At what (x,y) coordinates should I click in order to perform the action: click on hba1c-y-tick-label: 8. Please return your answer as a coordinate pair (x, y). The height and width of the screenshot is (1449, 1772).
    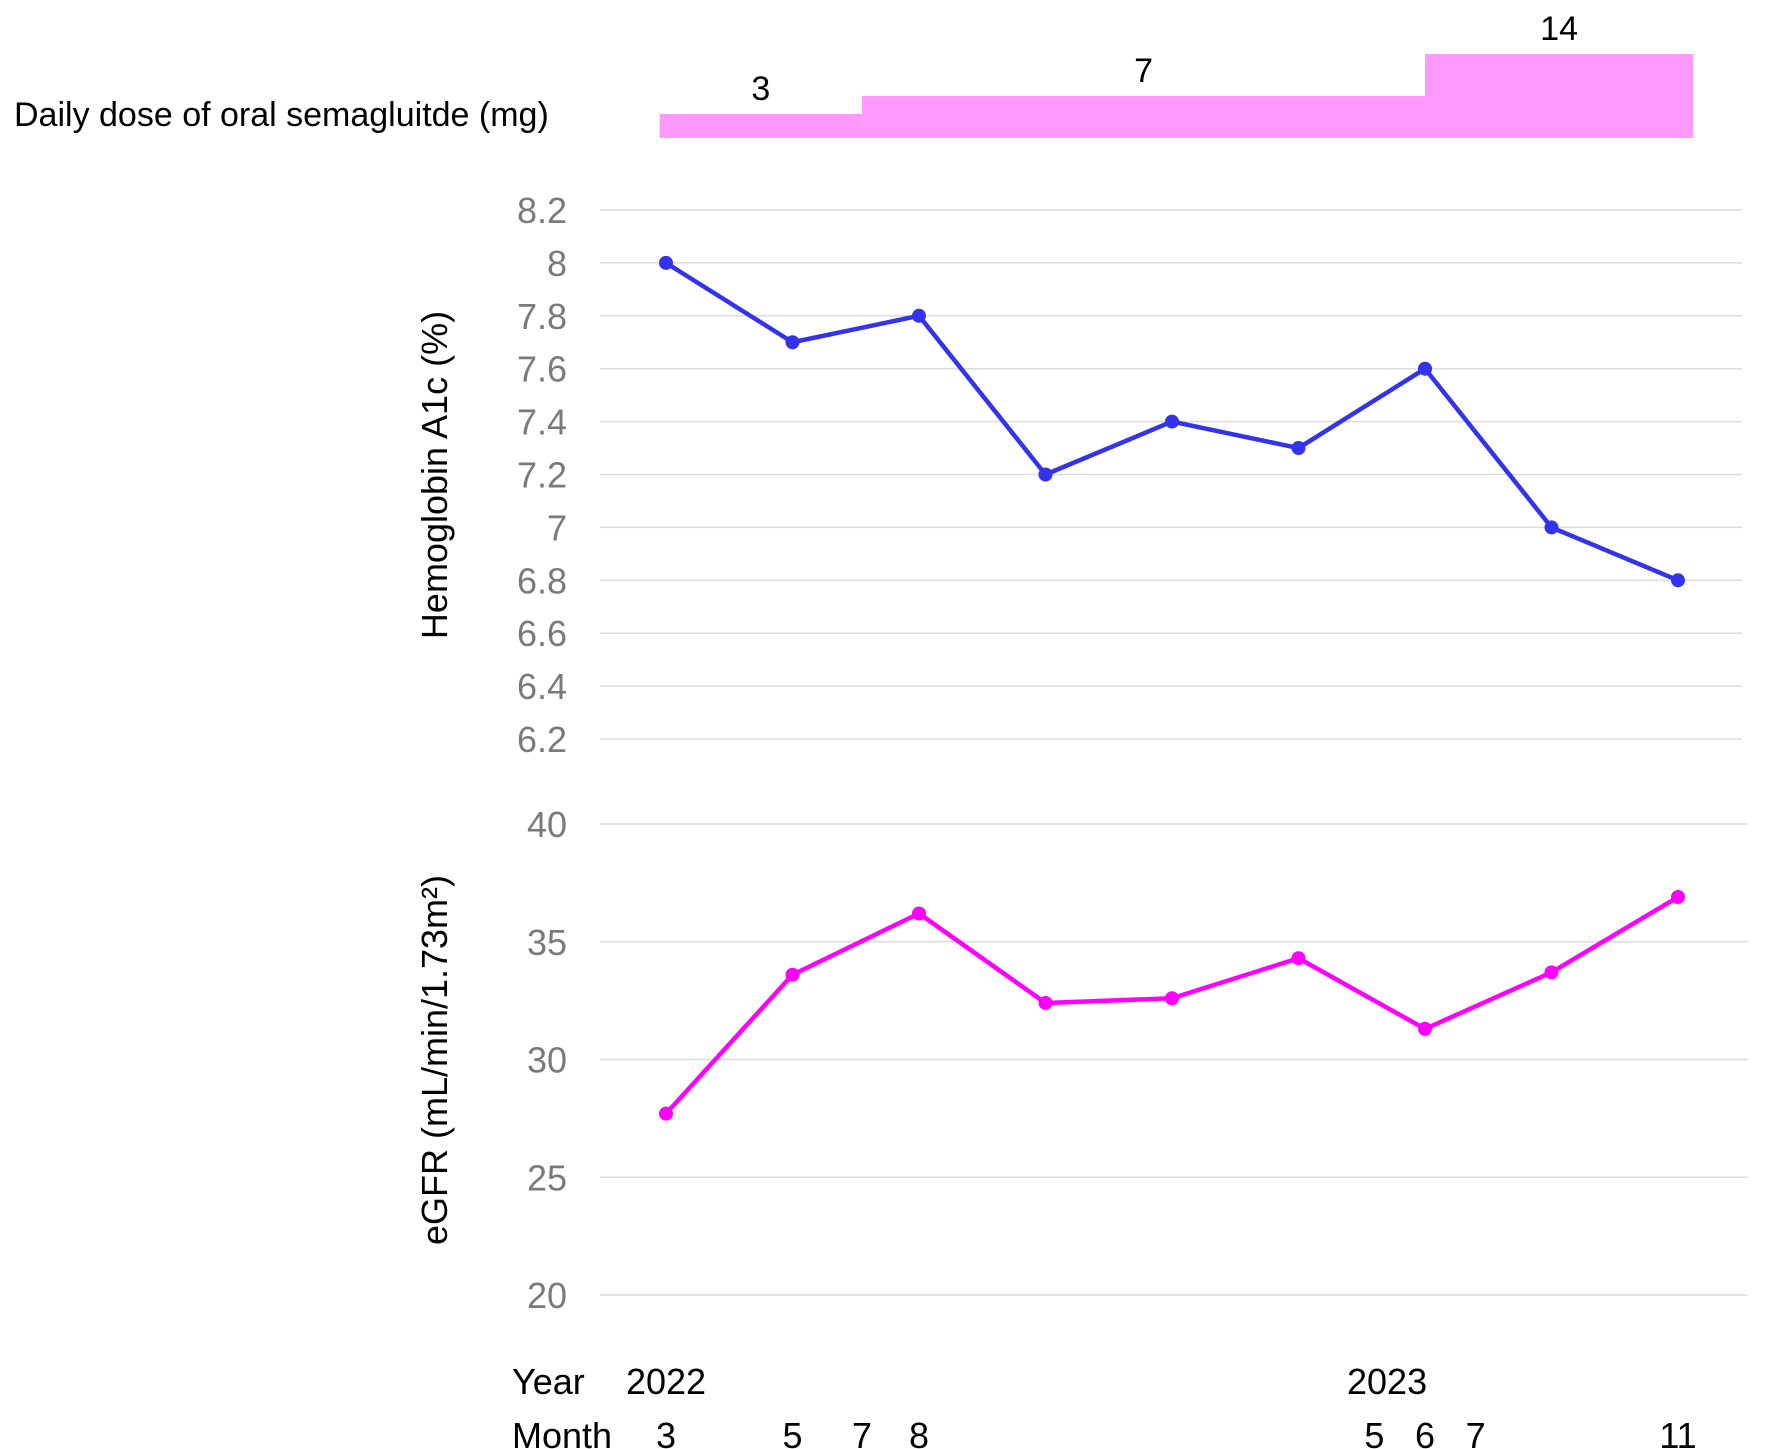
    Looking at the image, I should click on (557, 263).